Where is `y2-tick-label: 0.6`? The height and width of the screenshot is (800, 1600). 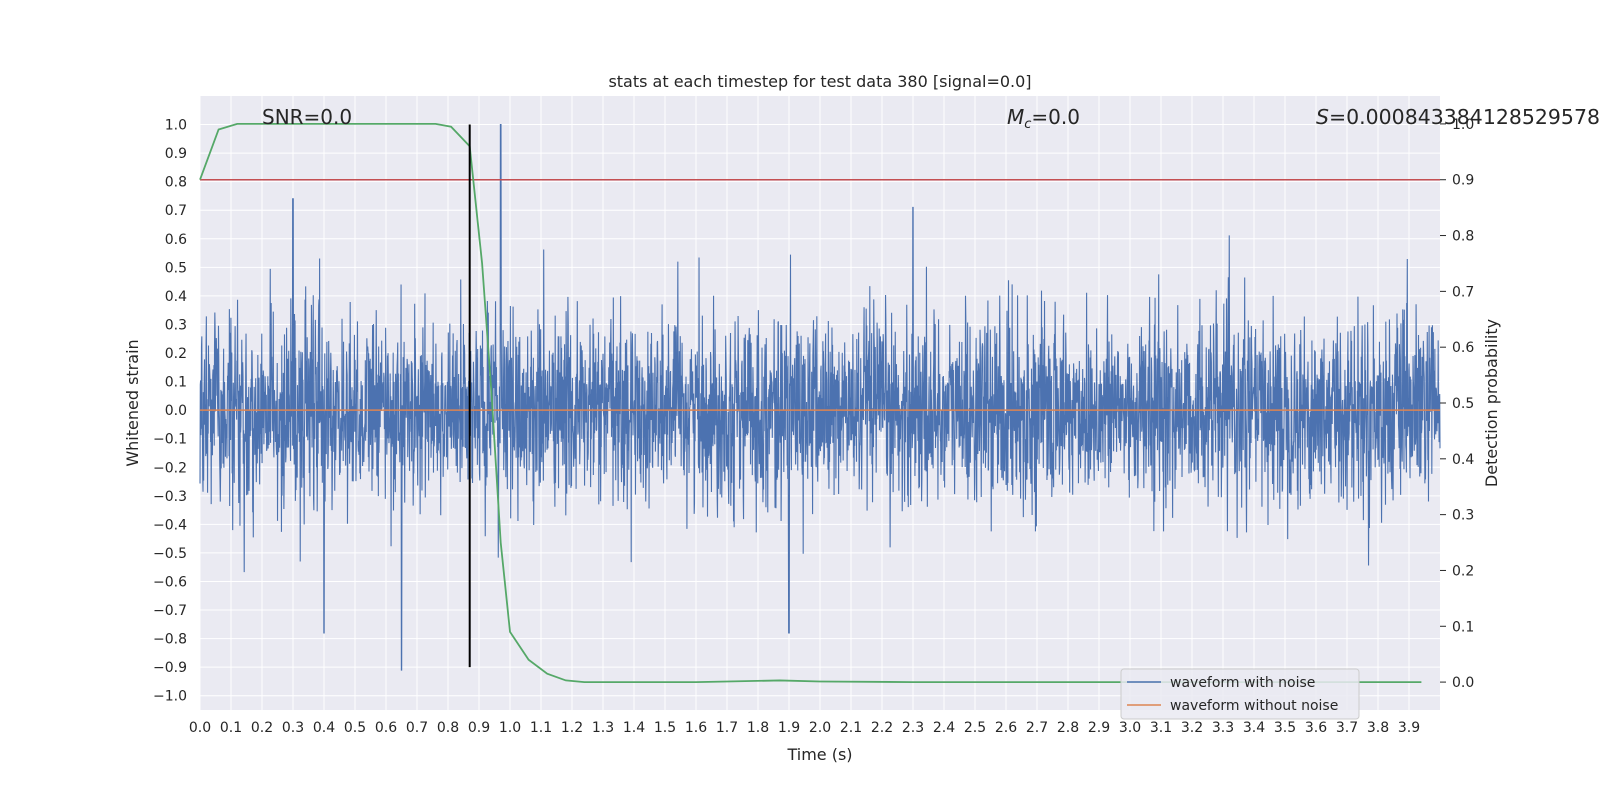
y2-tick-label: 0.6 is located at coordinates (1463, 348).